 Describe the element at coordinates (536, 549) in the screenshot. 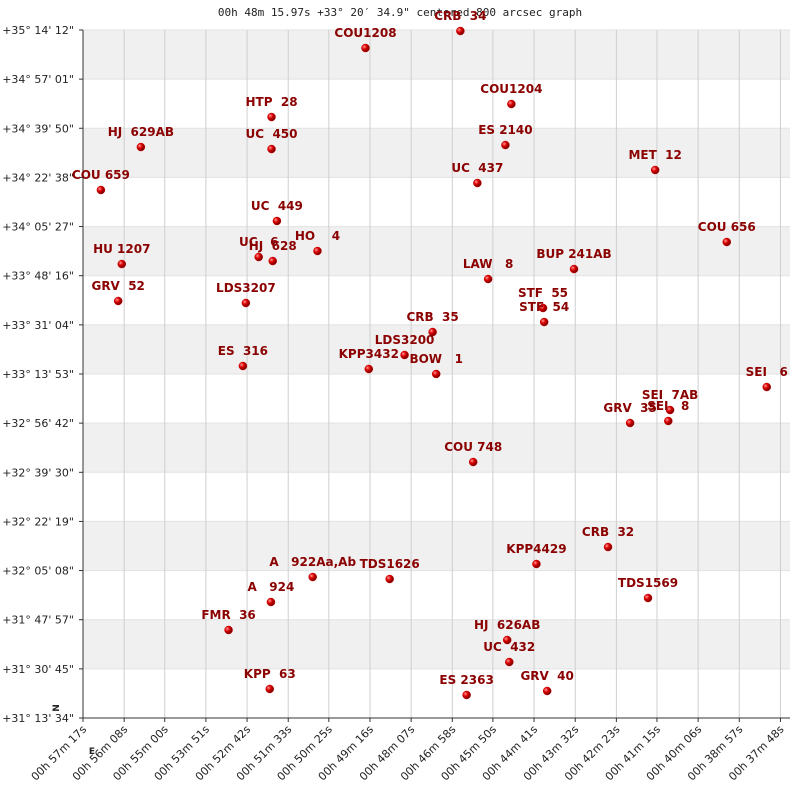

I see `star-label: KPP4429` at that location.